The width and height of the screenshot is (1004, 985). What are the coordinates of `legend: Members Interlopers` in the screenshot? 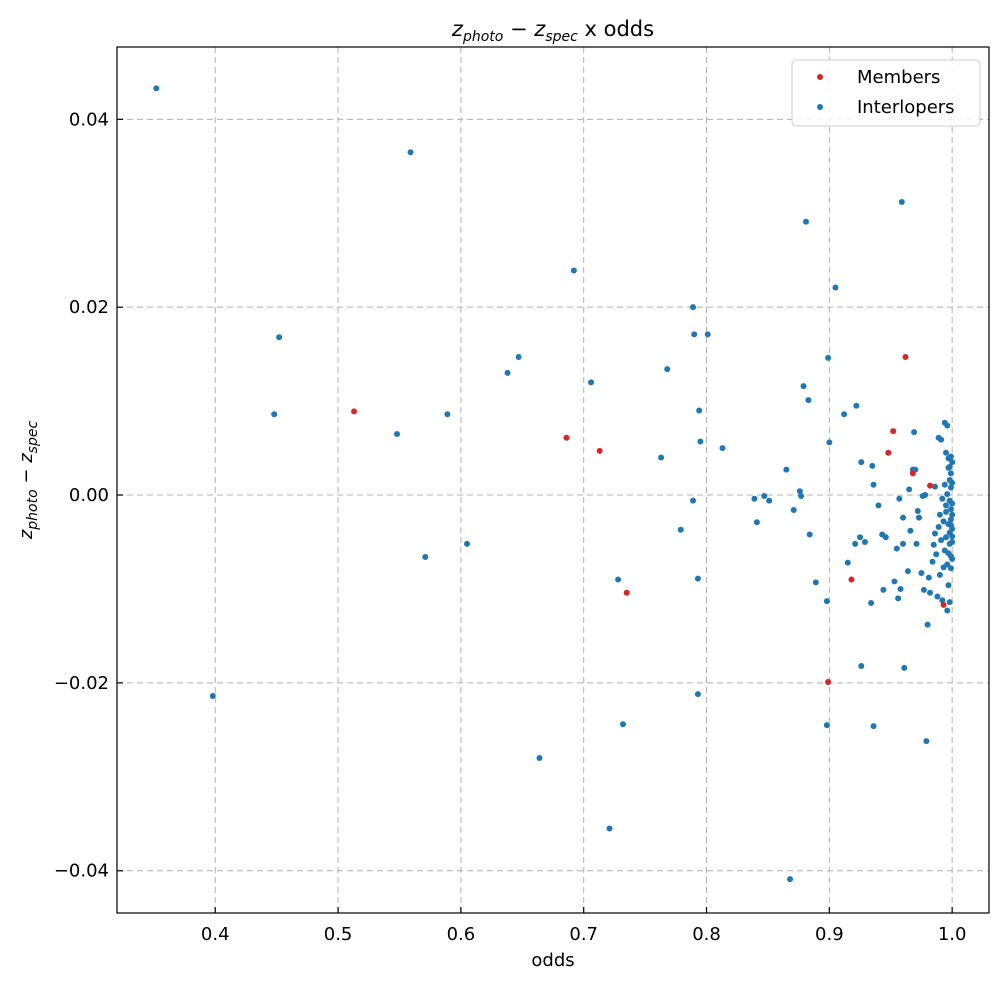 It's located at (886, 93).